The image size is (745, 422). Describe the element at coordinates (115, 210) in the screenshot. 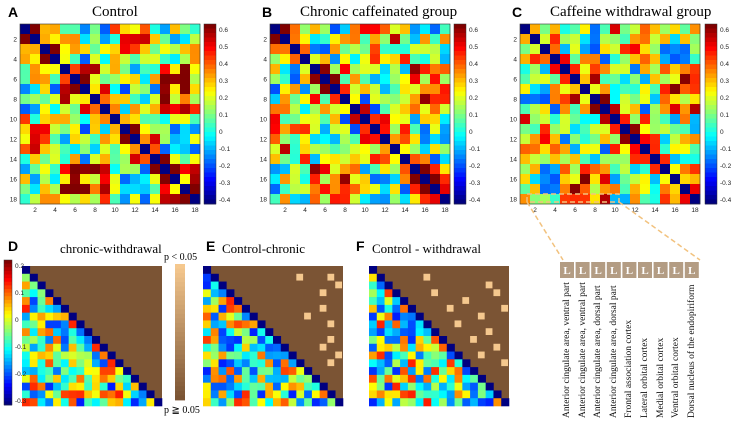

I see `x-tick-label: 10` at that location.